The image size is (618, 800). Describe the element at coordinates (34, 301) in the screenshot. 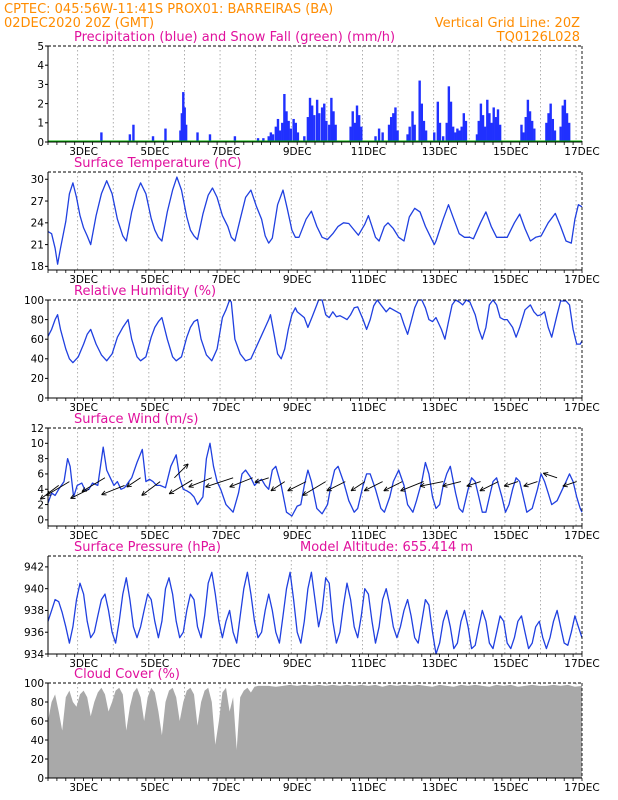

I see `y-tick-label: 100` at that location.